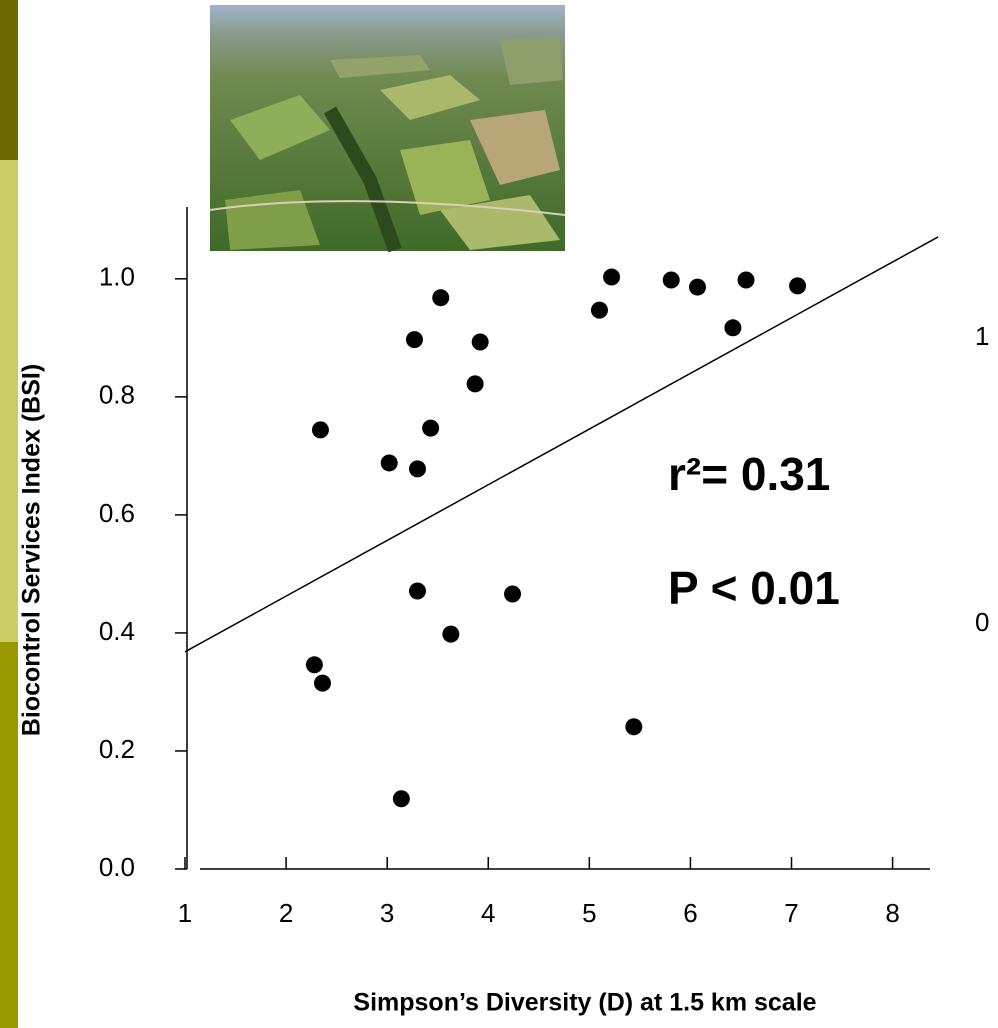 This screenshot has width=998, height=1028. I want to click on x-tick-label: 3, so click(387, 913).